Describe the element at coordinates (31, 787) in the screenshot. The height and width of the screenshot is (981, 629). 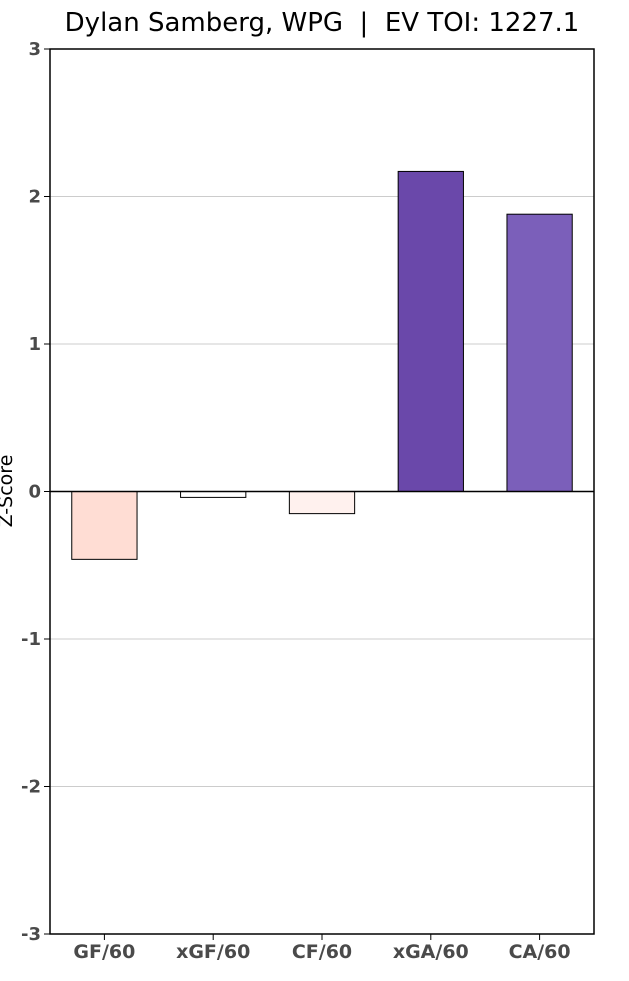
I see `y-tick-label: -2` at that location.